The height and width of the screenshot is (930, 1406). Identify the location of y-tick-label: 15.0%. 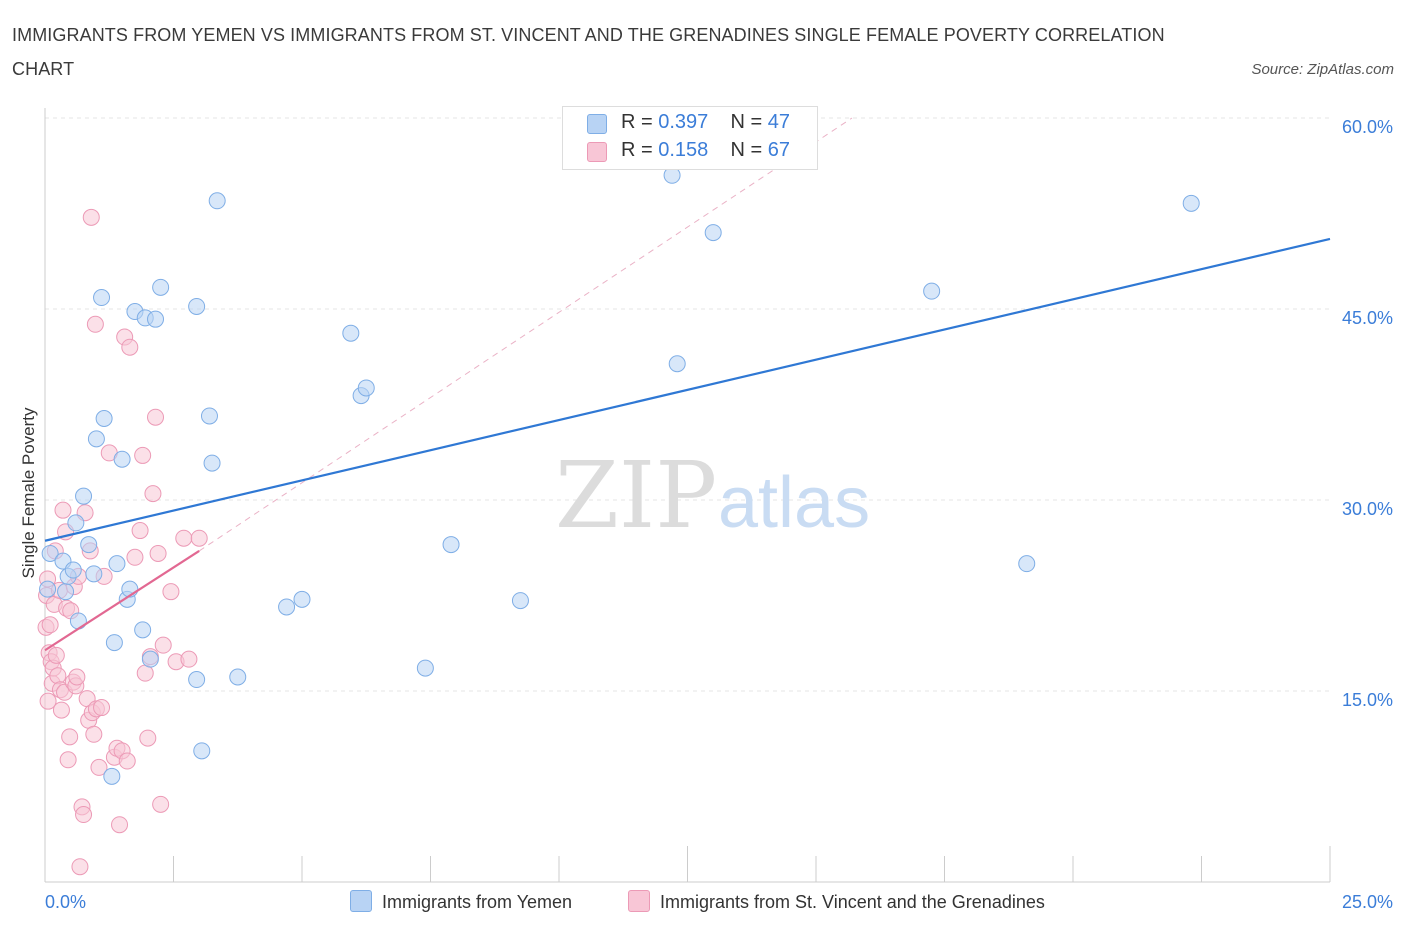
(1367, 700).